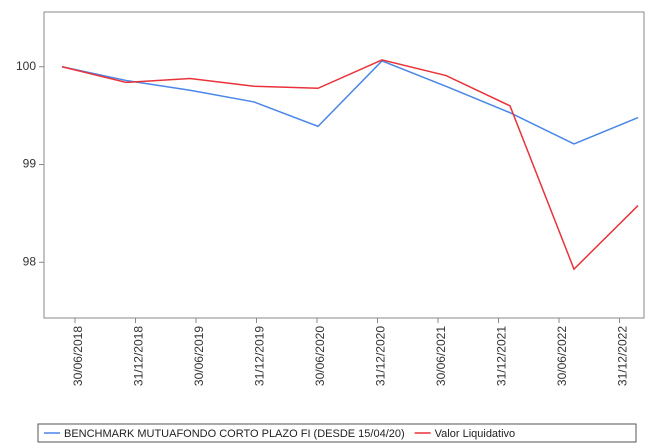 Image resolution: width=647 pixels, height=443 pixels. What do you see at coordinates (562, 356) in the screenshot?
I see `x-tick-label: 30/06/2022` at bounding box center [562, 356].